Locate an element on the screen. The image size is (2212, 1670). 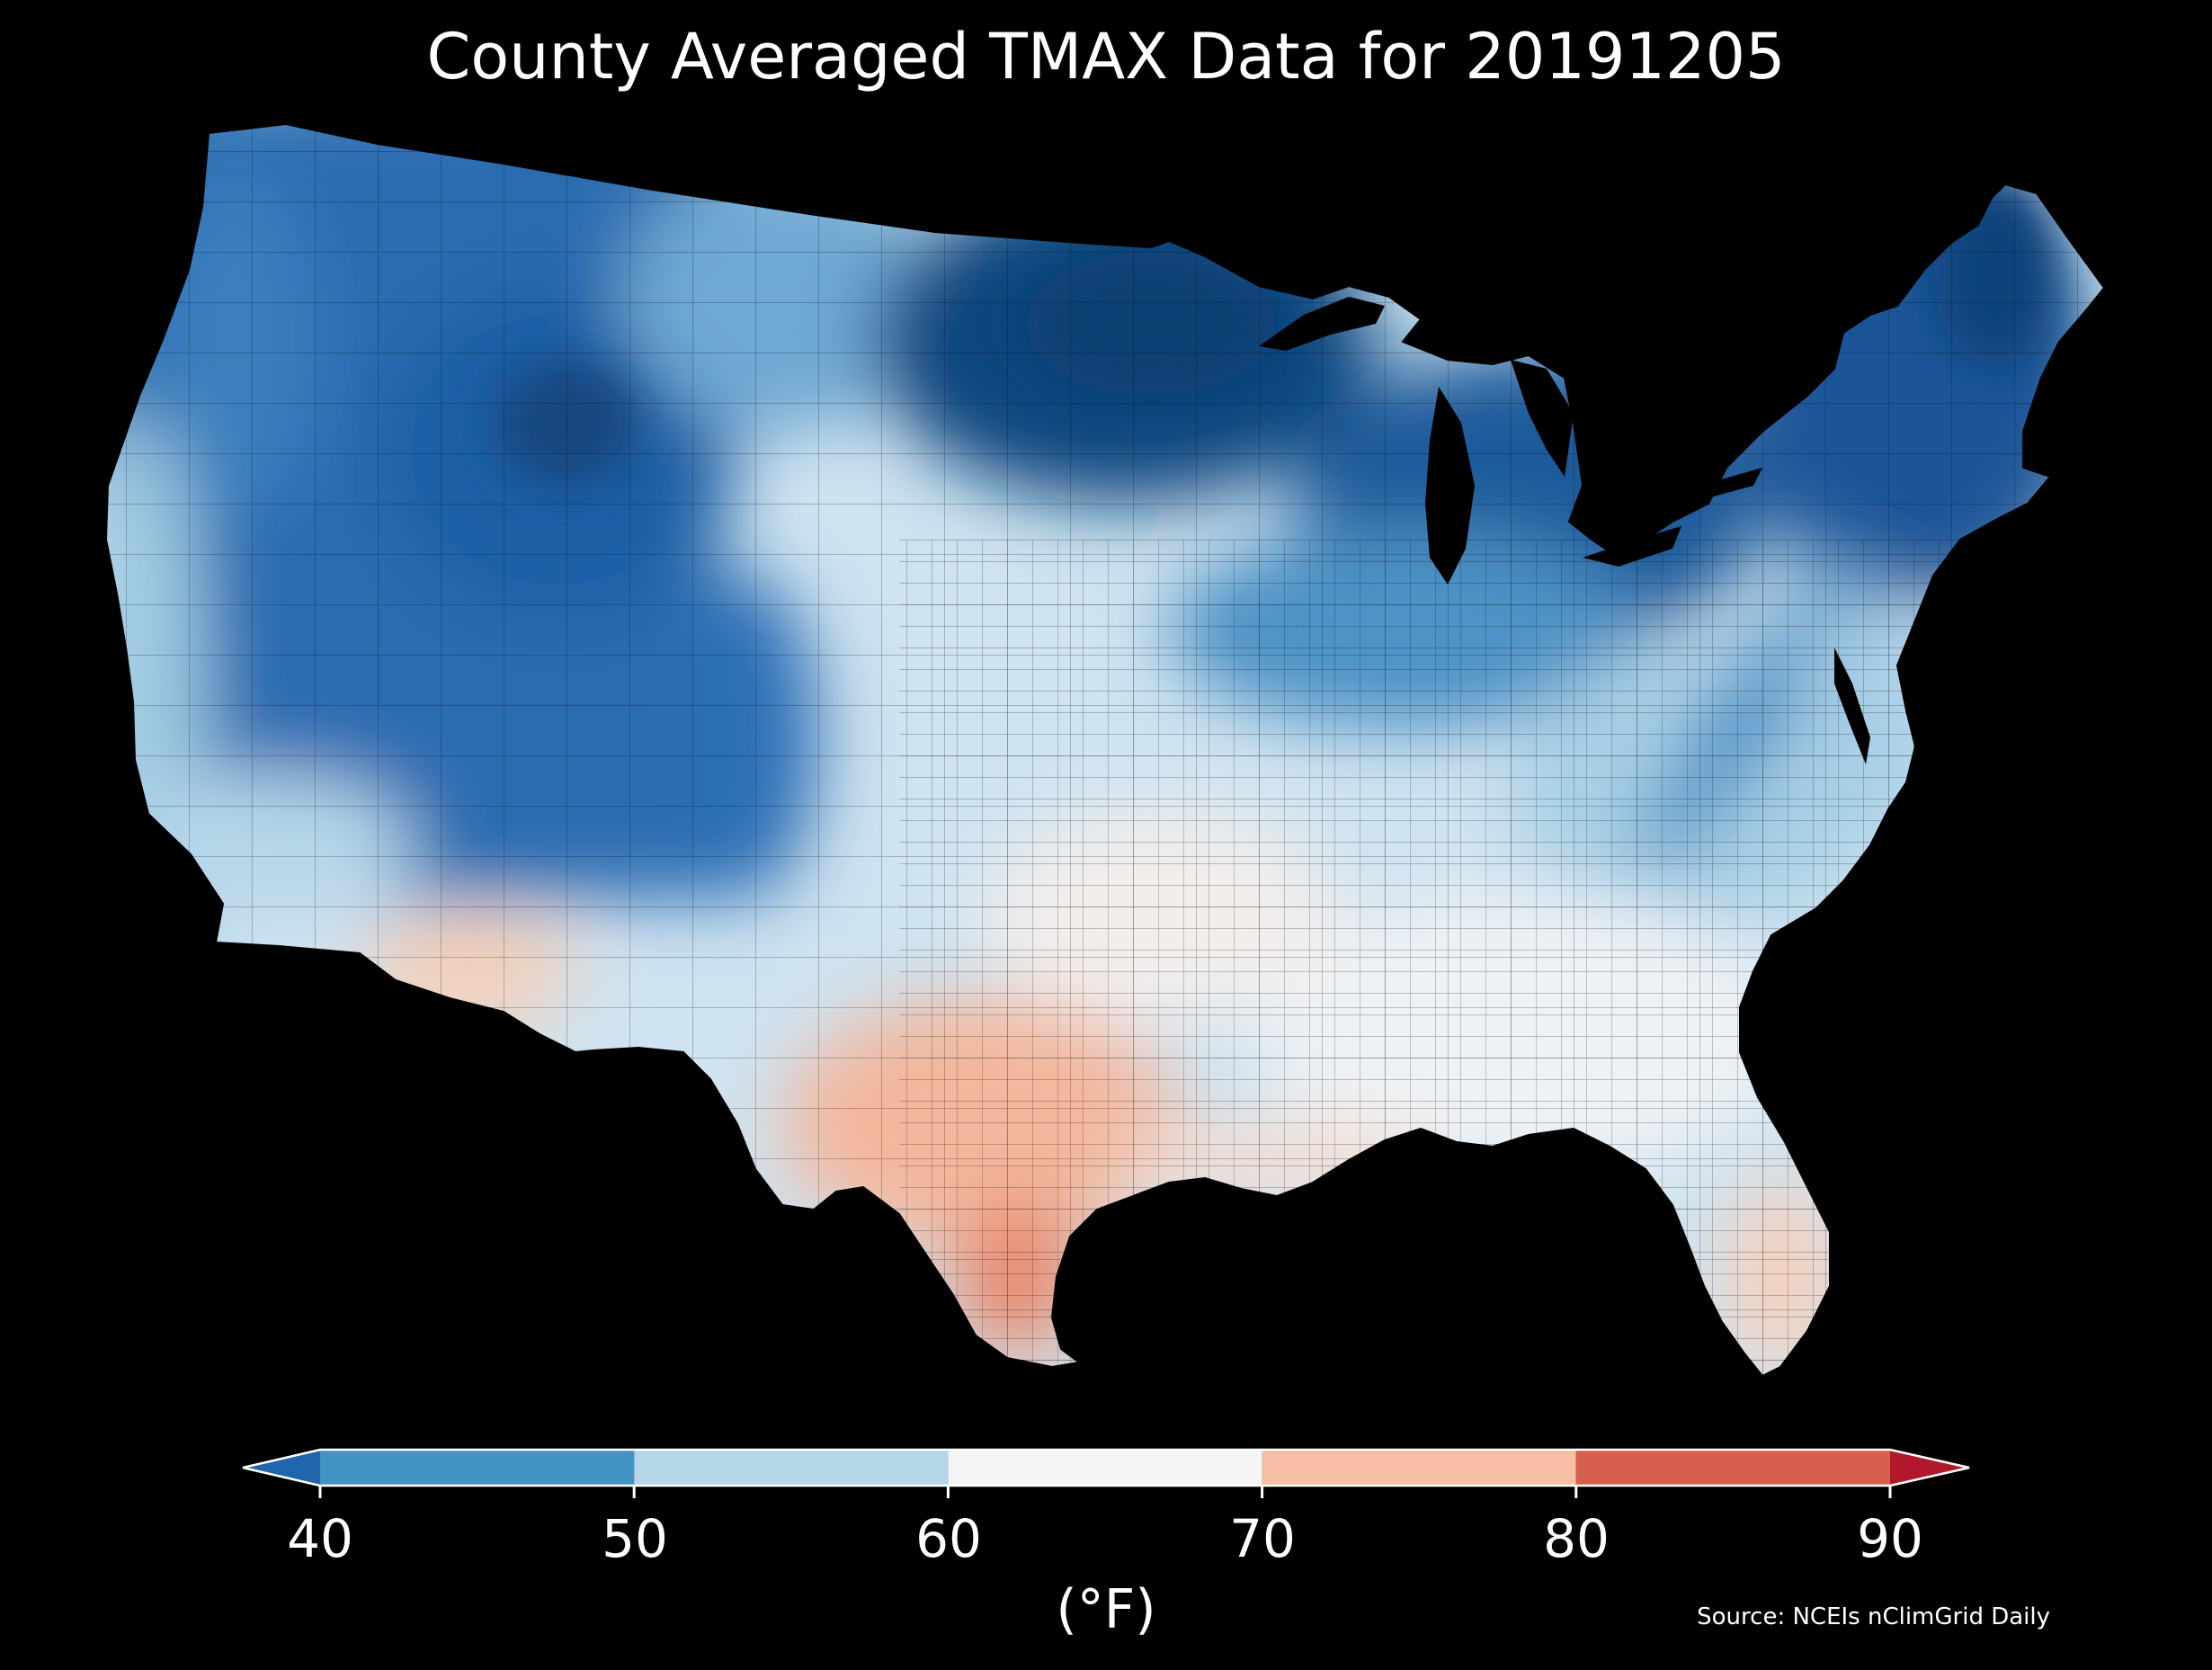
lake-michigan is located at coordinates (1450, 486).